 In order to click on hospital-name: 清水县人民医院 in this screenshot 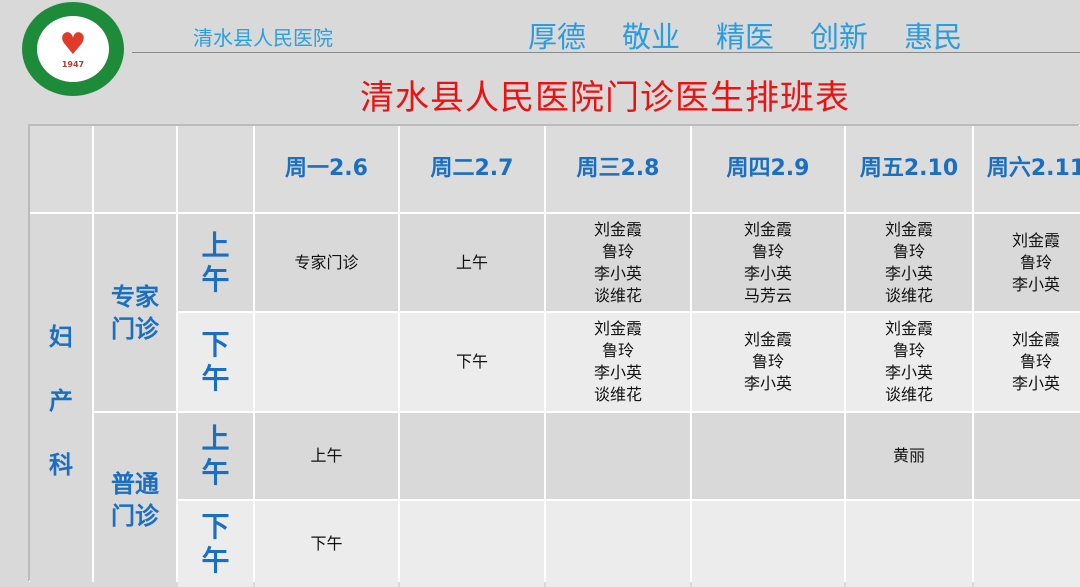, I will do `click(263, 38)`.